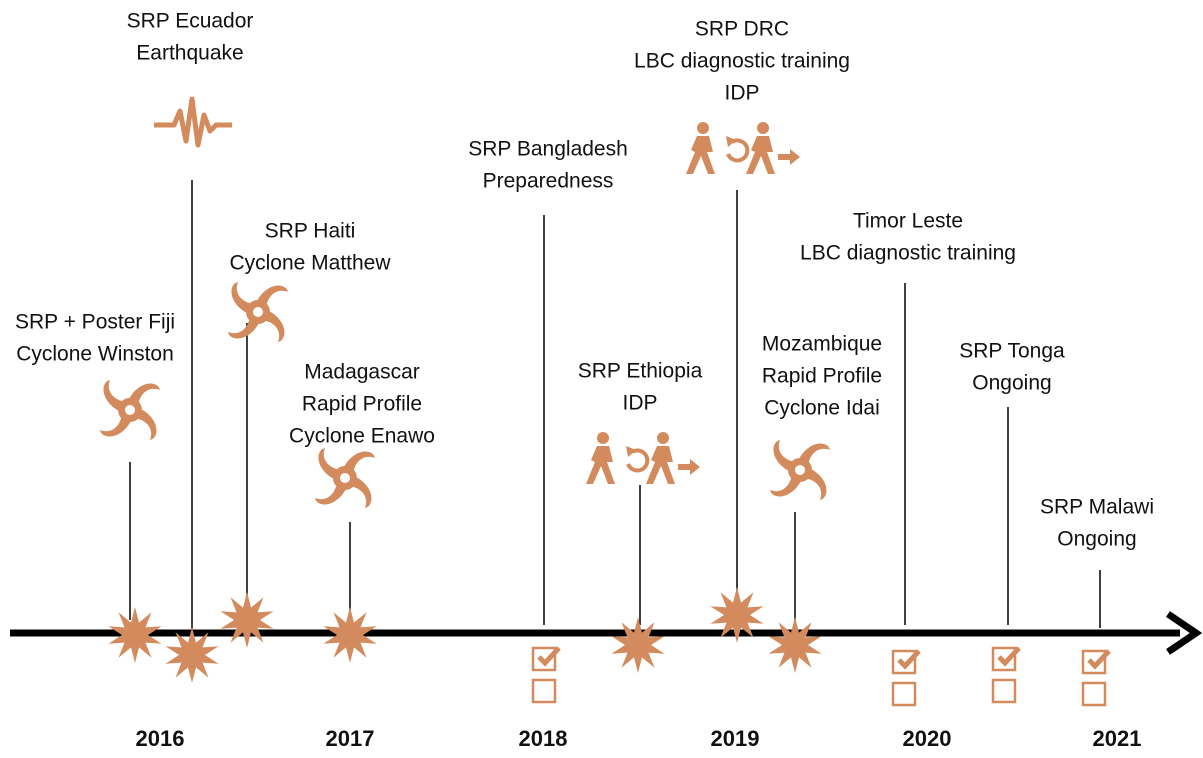 The width and height of the screenshot is (1203, 758). What do you see at coordinates (543, 738) in the screenshot?
I see `year-label: 2018` at bounding box center [543, 738].